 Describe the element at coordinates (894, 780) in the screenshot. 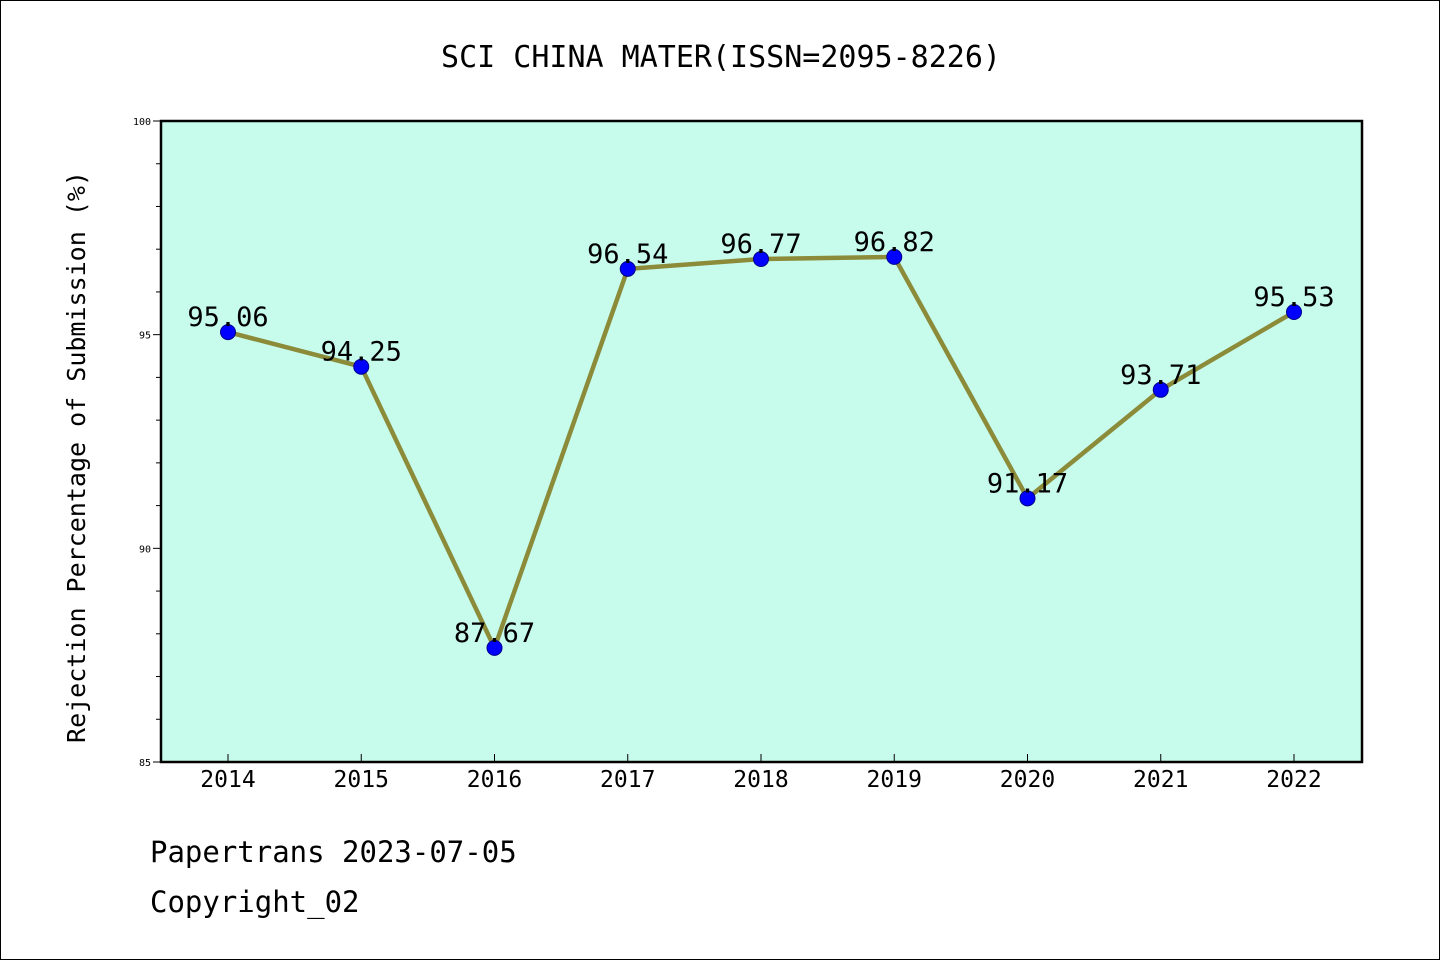

I see `x-tick-label: 2019` at that location.